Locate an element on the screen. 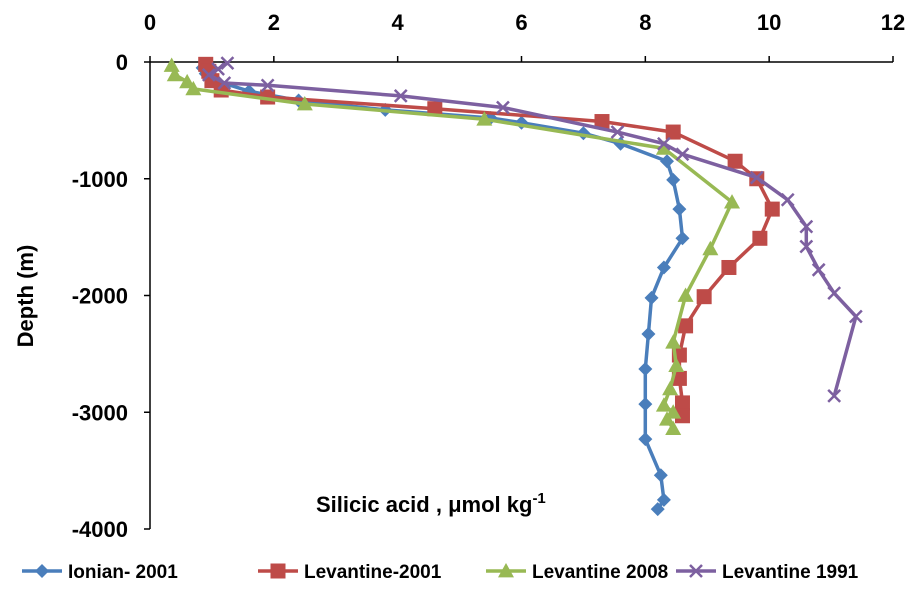  y-tick-label: -2000 is located at coordinates (100, 296).